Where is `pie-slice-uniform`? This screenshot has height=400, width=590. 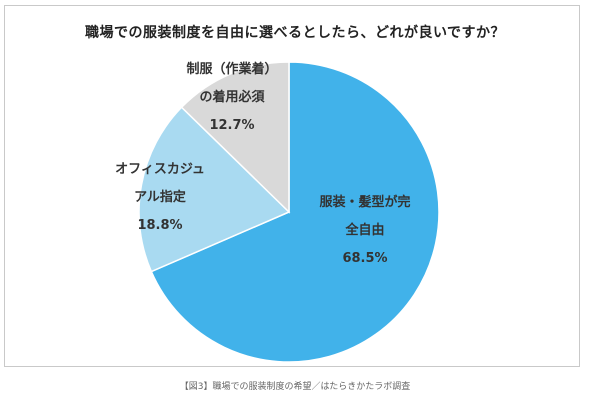
pie-slice-uniform is located at coordinates (235, 137).